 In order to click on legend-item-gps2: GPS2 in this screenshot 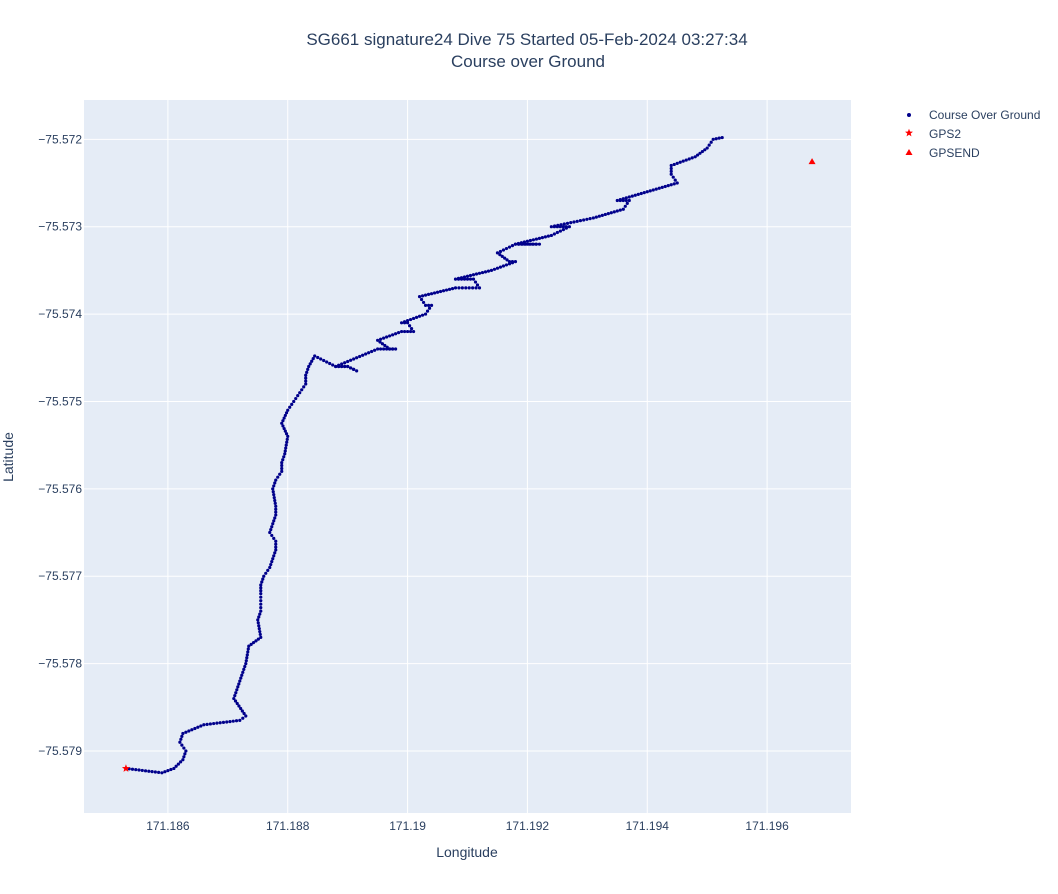, I will do `click(933, 134)`.